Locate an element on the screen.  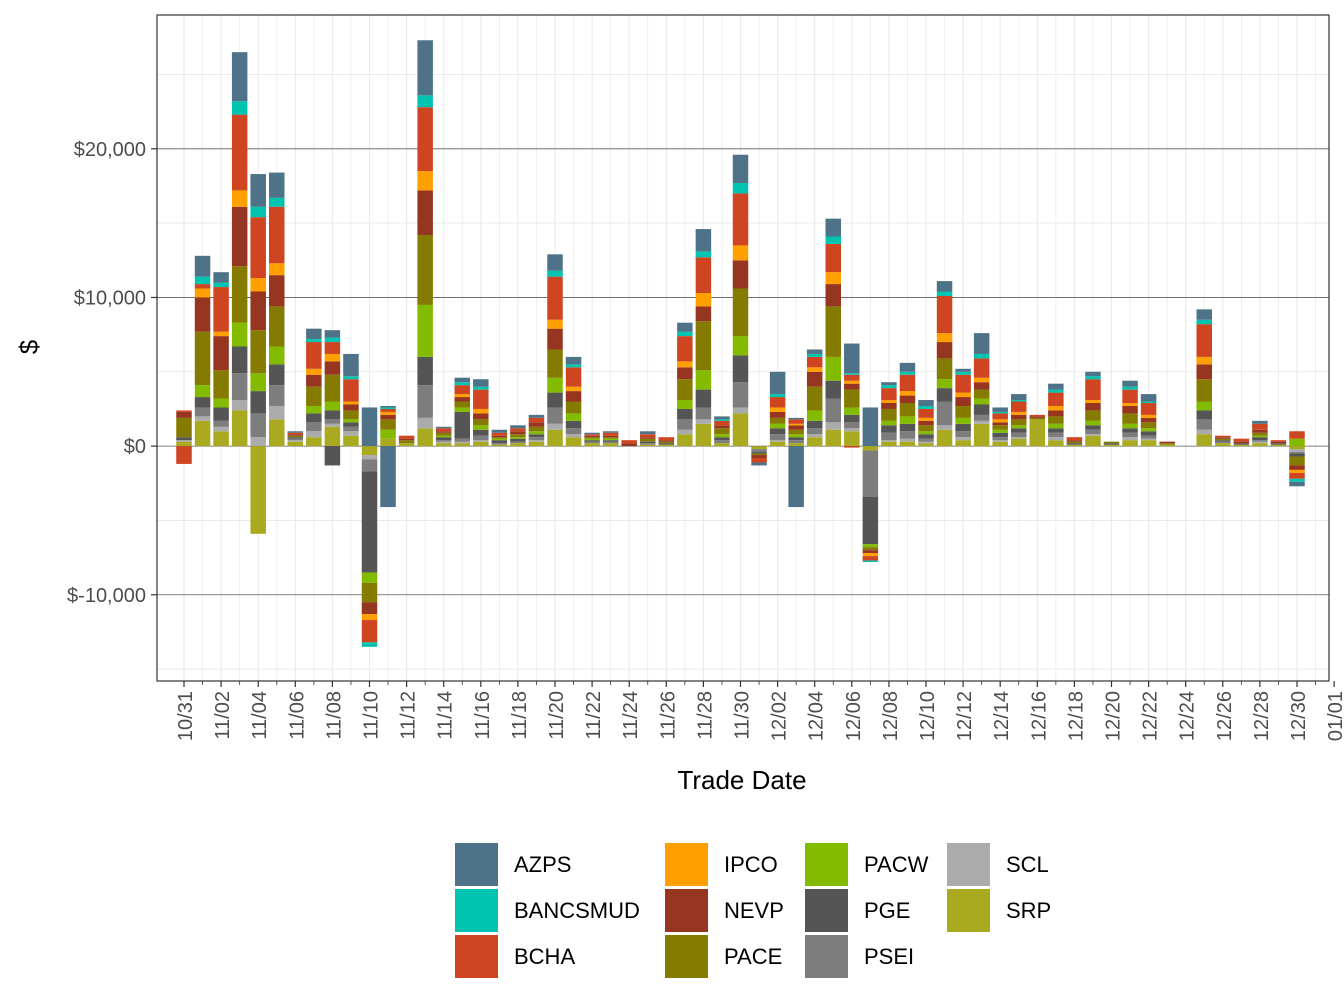
y-tick-label: $20,000 is located at coordinates (110, 150).